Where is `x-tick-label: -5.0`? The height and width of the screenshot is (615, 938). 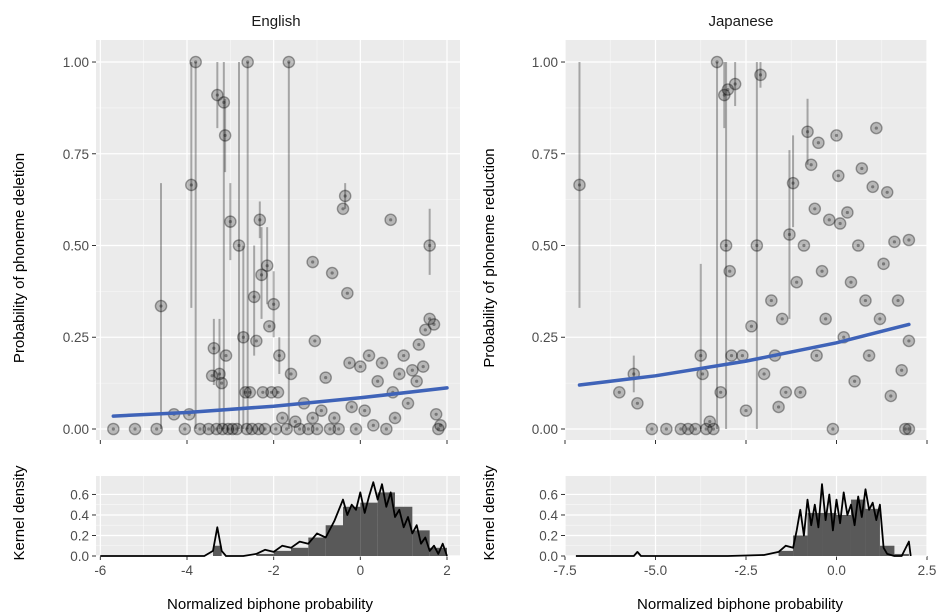
x-tick-label: -5.0 is located at coordinates (655, 570).